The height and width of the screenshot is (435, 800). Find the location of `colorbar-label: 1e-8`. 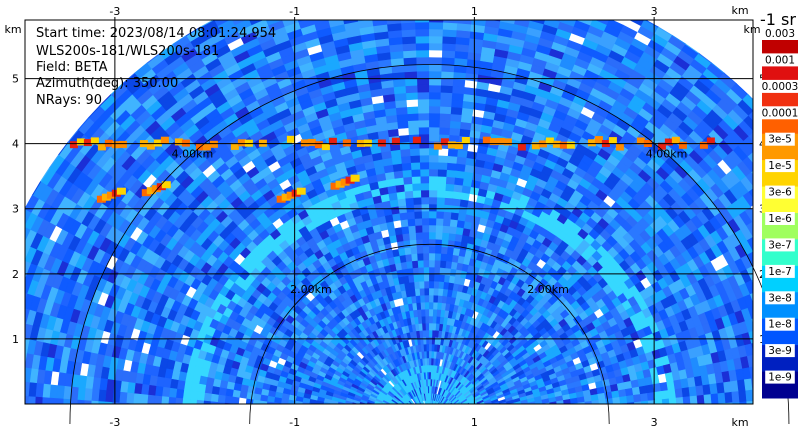

colorbar-label: 1e-8 is located at coordinates (780, 325).